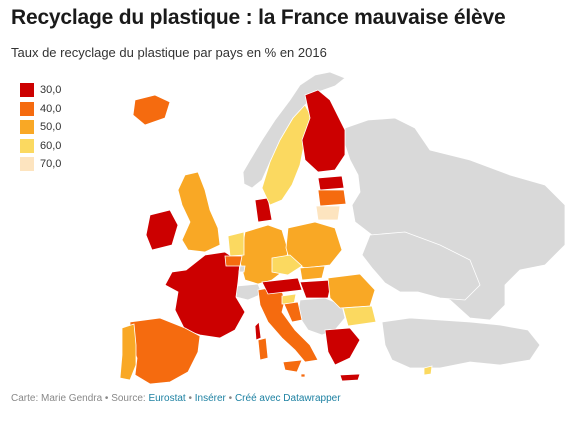 The height and width of the screenshot is (423, 570). I want to click on legend-item: 40,0, so click(40, 109).